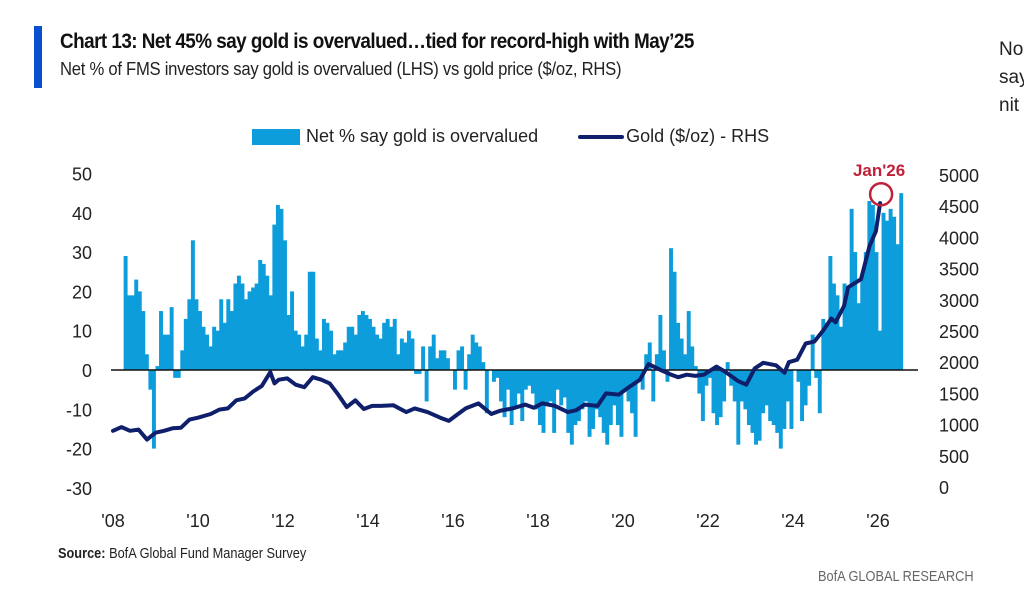 The image size is (1024, 599). Describe the element at coordinates (792, 521) in the screenshot. I see `x-tick-label: '24` at that location.